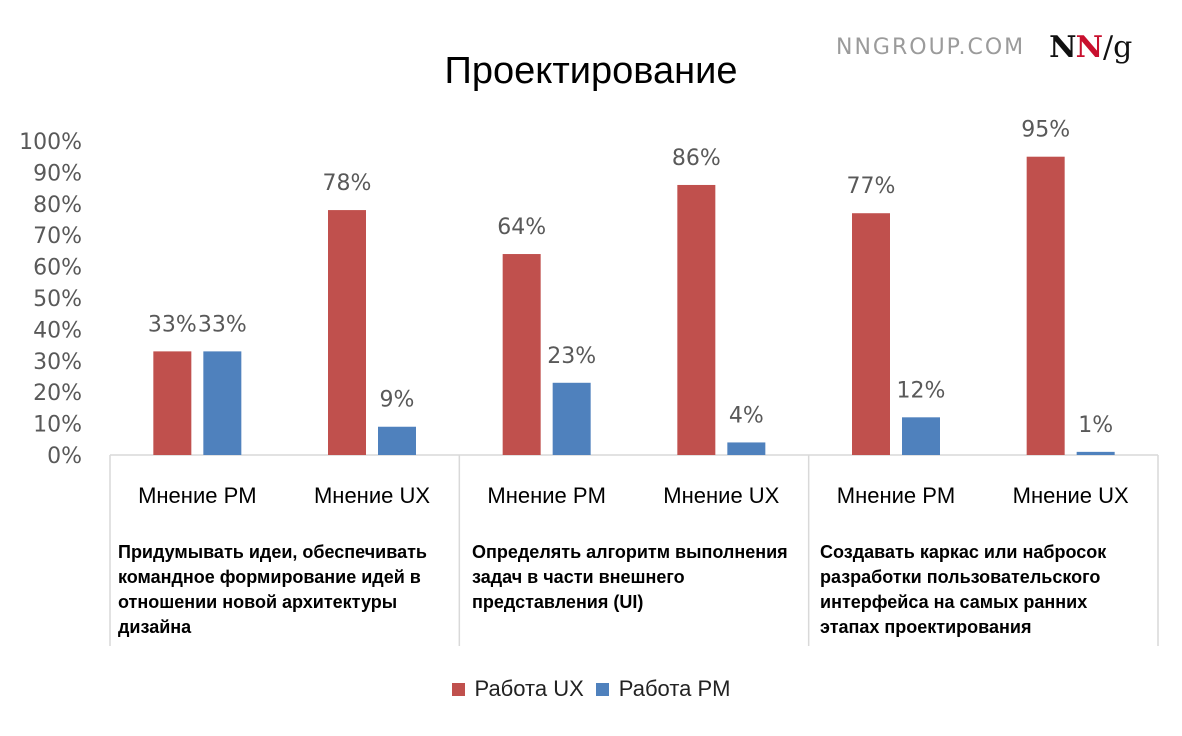 The image size is (1182, 736). Describe the element at coordinates (696, 158) in the screenshot. I see `data-label-ux: 86%` at that location.